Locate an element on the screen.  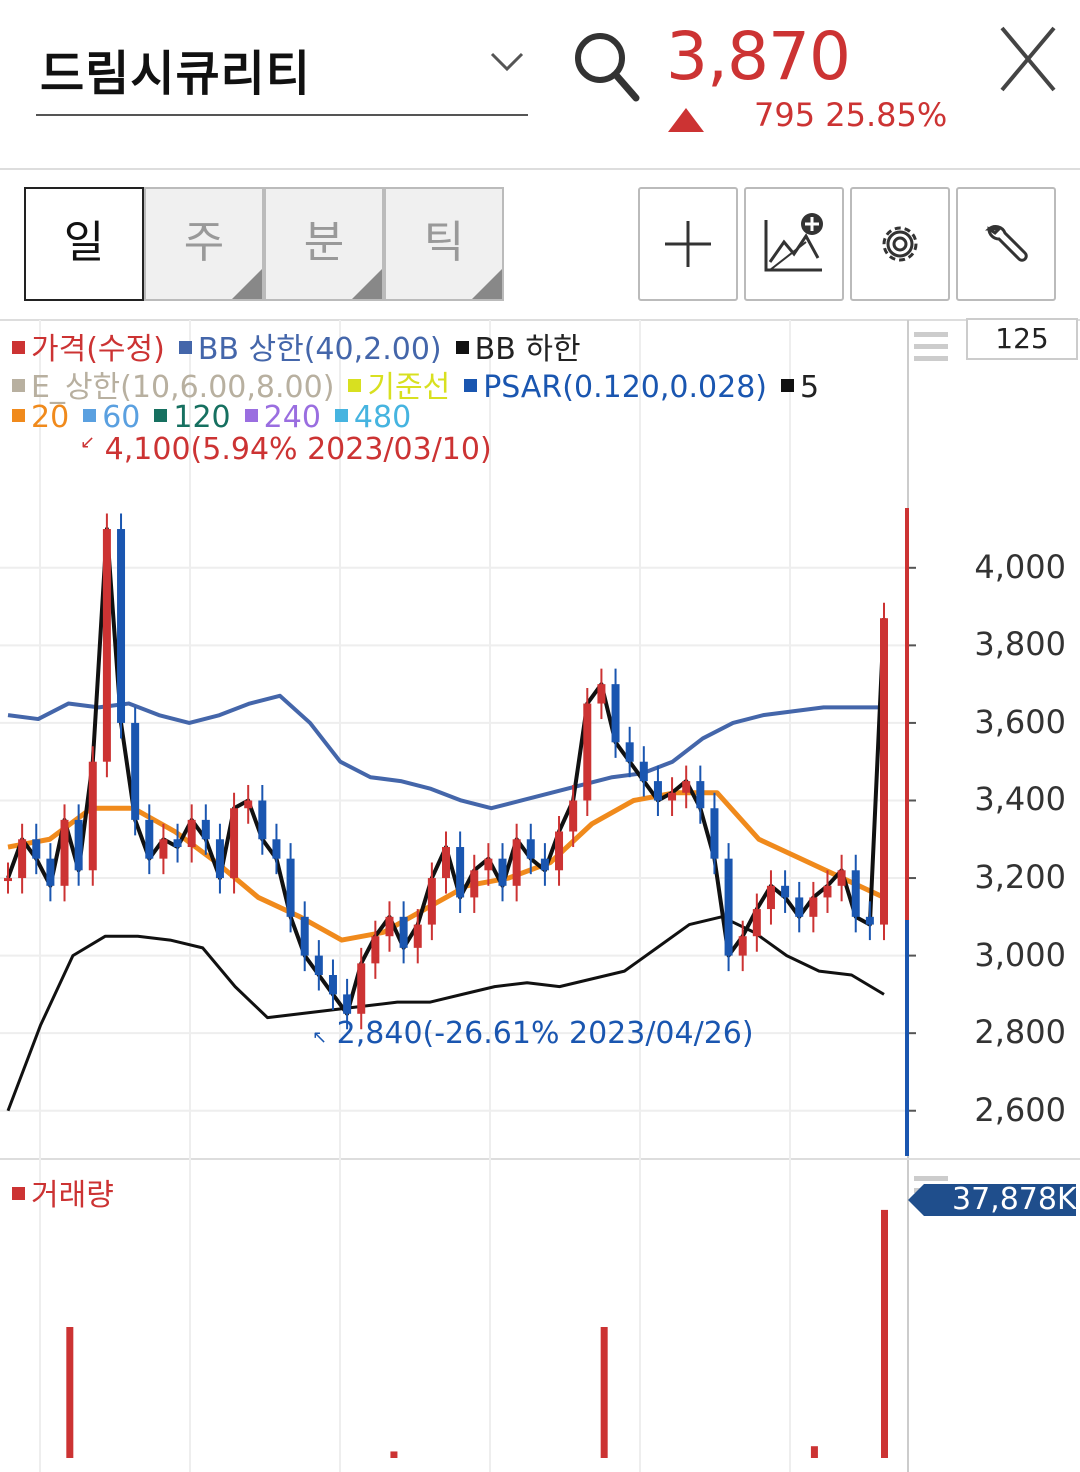
low-annotation: ↖ 2,840(-26.61% 2023/04/26) is located at coordinates (533, 1033).